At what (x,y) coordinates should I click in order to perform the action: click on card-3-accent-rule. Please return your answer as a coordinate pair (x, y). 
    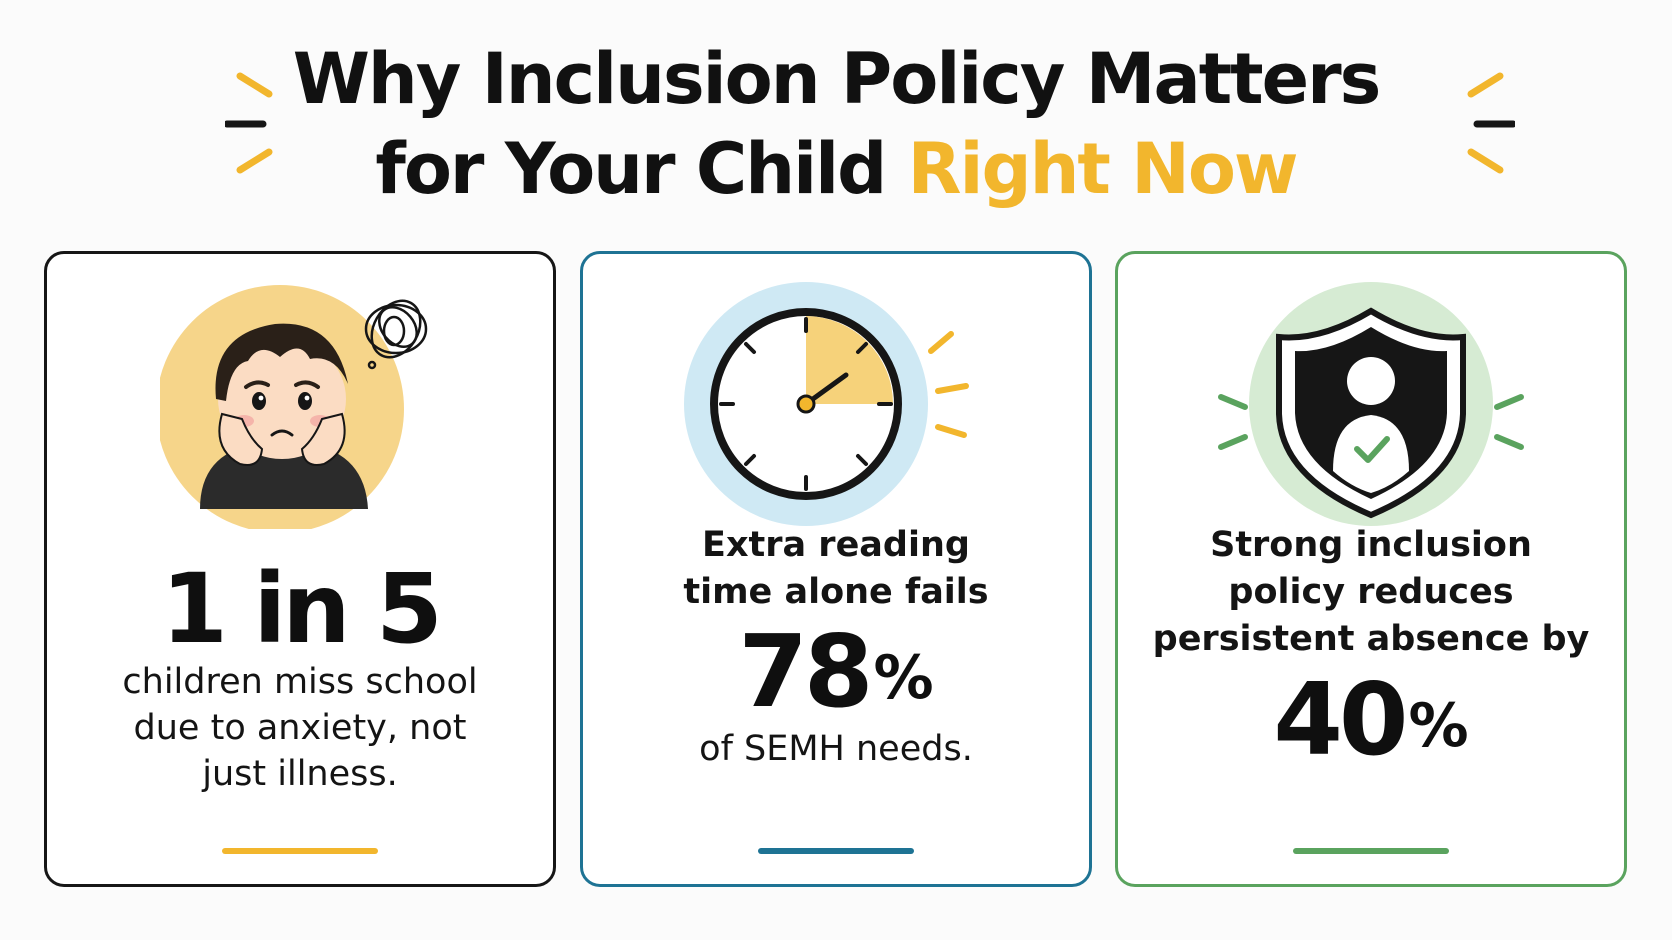
    Looking at the image, I should click on (1371, 851).